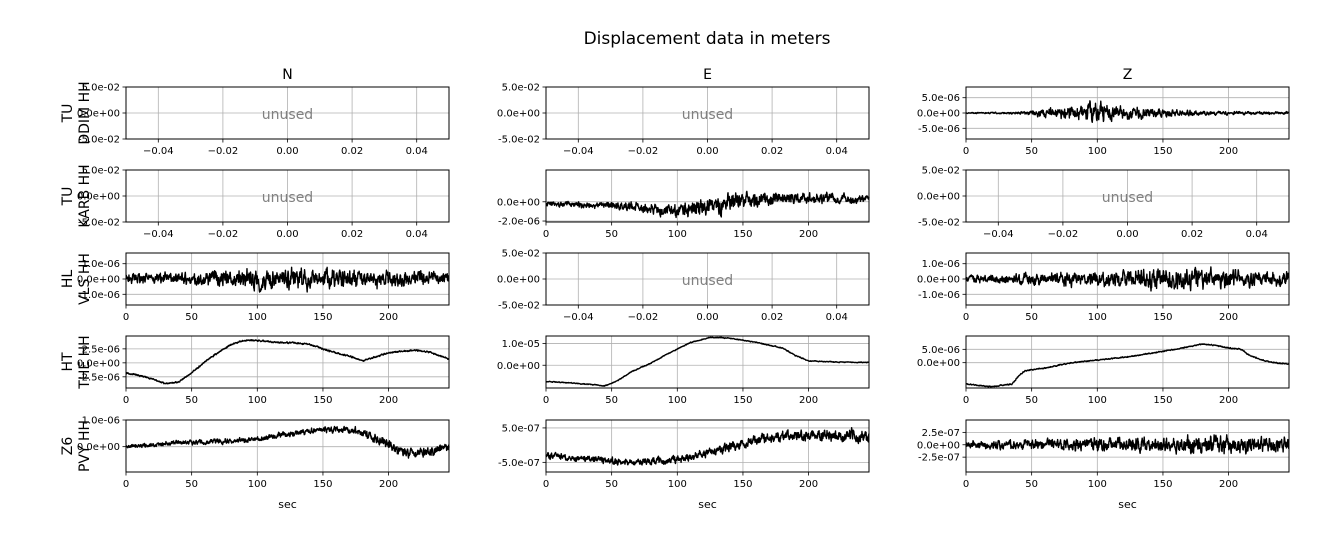  I want to click on row-label-2: HL VLS HH, so click(76, 279).